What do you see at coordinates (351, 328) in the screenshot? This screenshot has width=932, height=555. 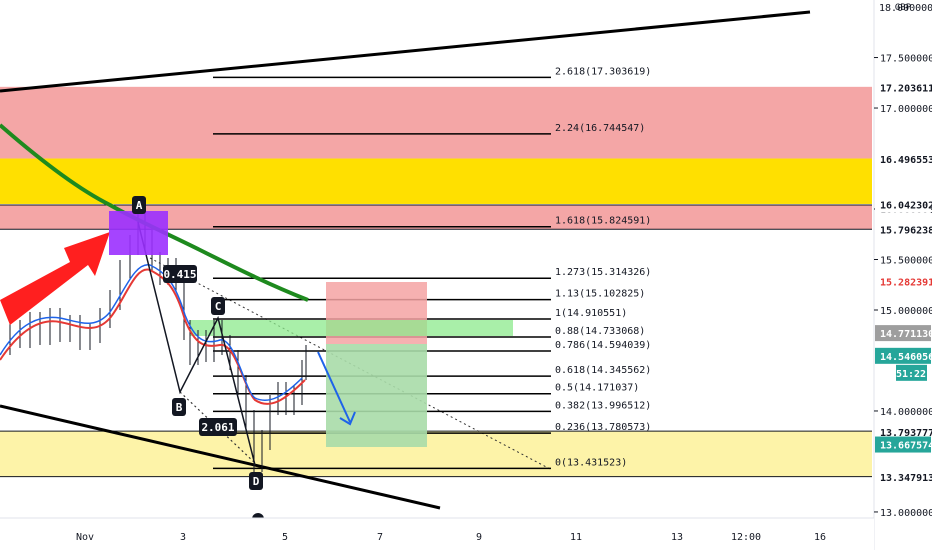 I see `entry-band` at bounding box center [351, 328].